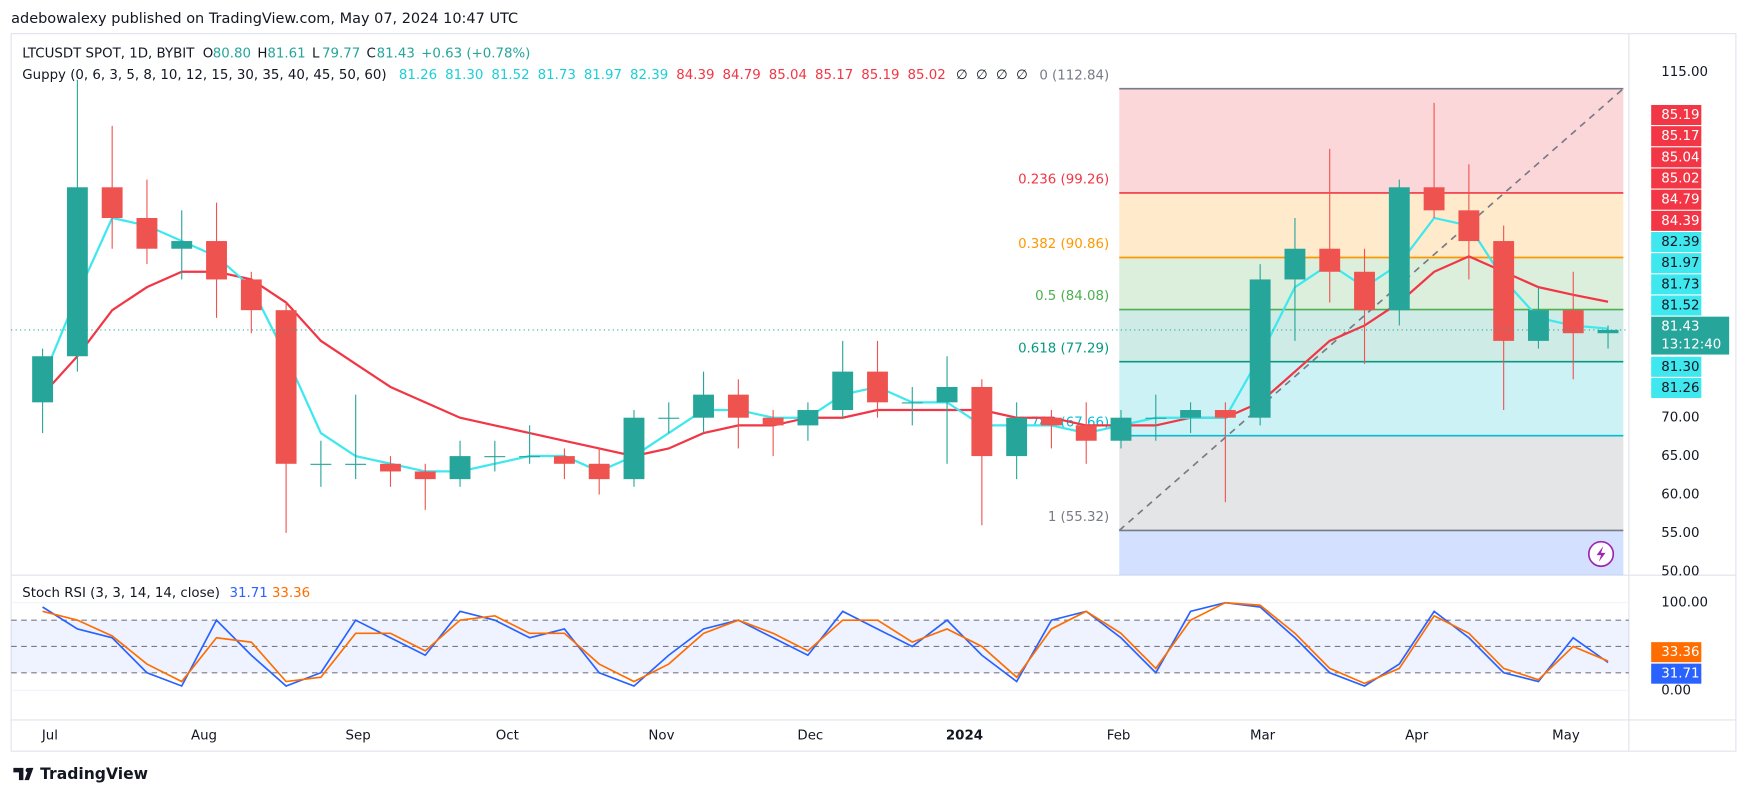 The height and width of the screenshot is (796, 1747). I want to click on y-tick-label: 50.00, so click(1680, 571).